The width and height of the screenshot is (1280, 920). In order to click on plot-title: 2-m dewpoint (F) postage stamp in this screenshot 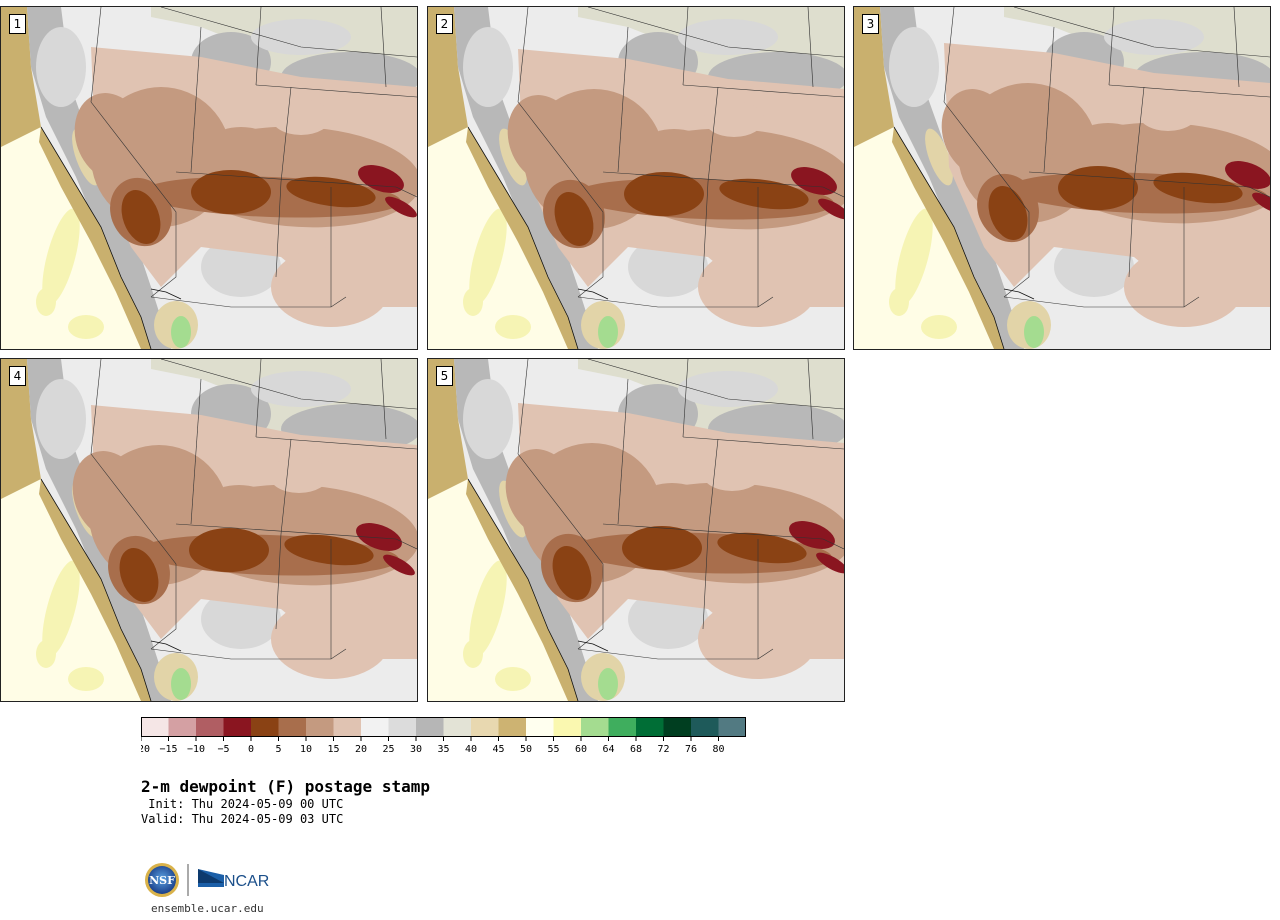, I will do `click(285, 786)`.